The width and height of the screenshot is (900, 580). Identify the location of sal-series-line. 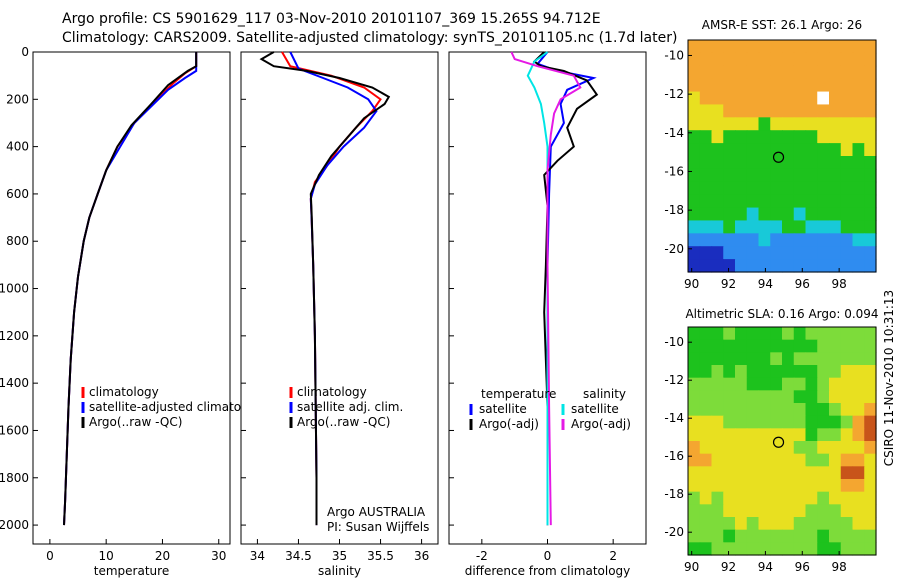
(325, 288).